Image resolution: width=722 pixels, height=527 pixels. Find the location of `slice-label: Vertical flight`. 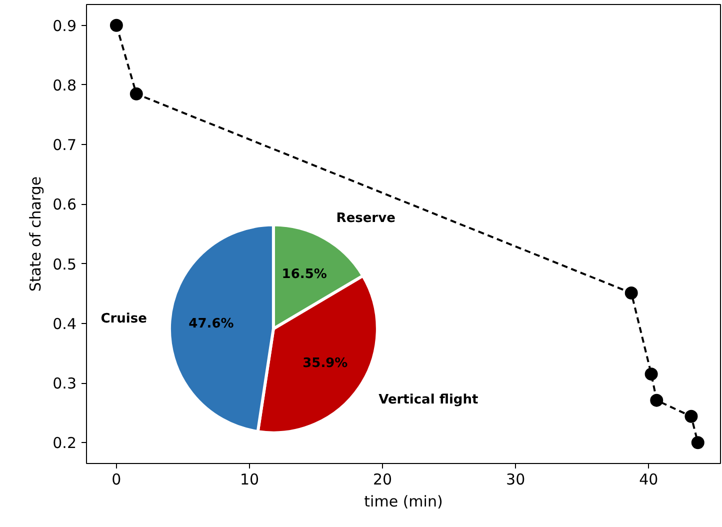

slice-label: Vertical flight is located at coordinates (428, 400).